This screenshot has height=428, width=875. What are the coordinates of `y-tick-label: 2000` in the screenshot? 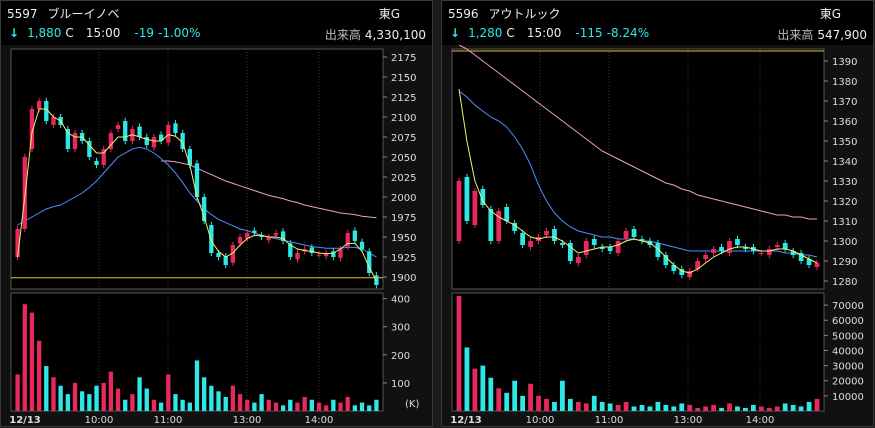 It's located at (403, 198).